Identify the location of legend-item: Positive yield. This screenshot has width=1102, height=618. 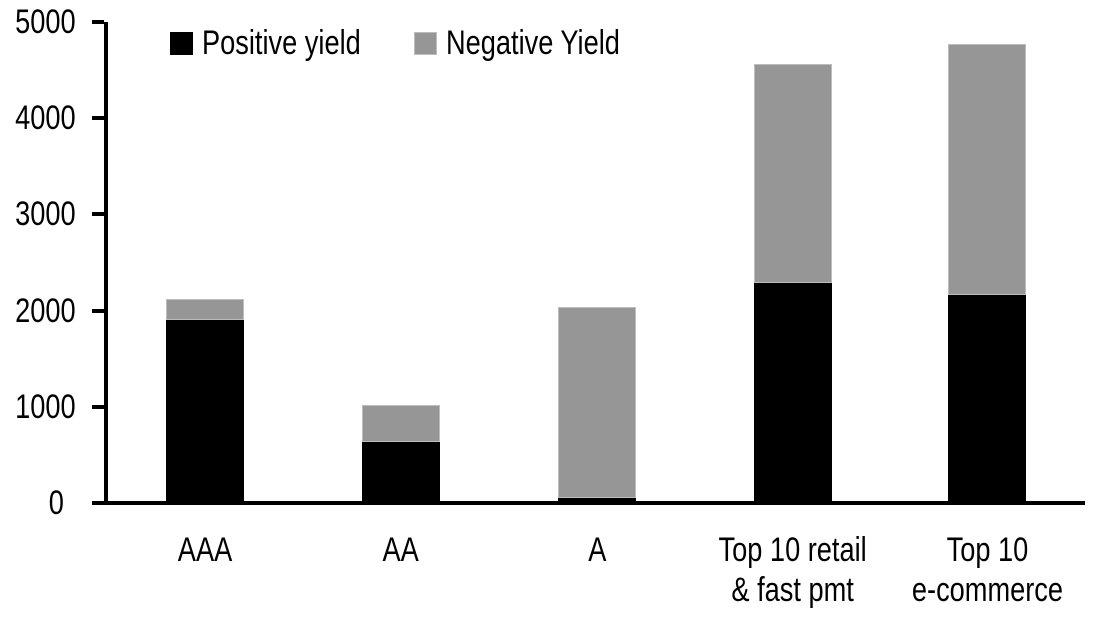
(285, 43).